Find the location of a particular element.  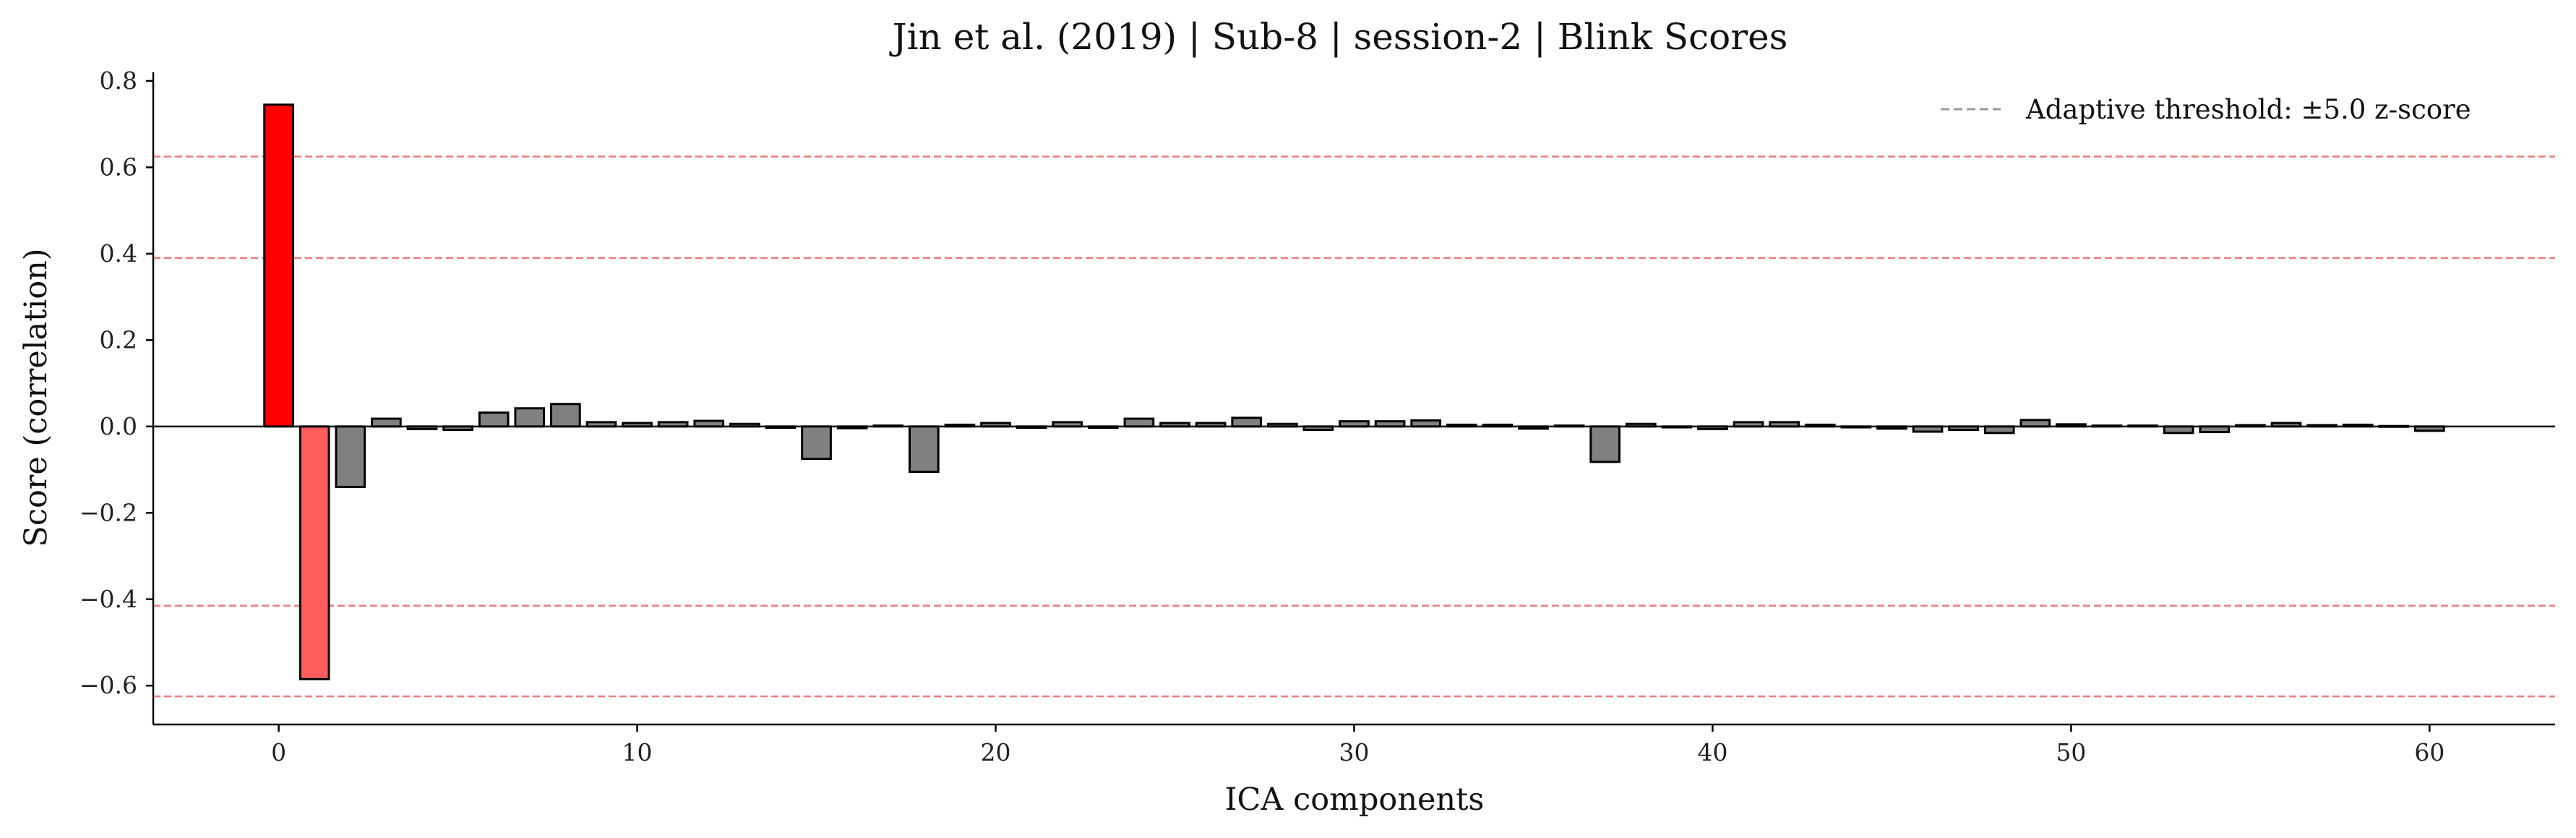

legend: Adaptive threshold: ±5.0 z-score is located at coordinates (2206, 109).